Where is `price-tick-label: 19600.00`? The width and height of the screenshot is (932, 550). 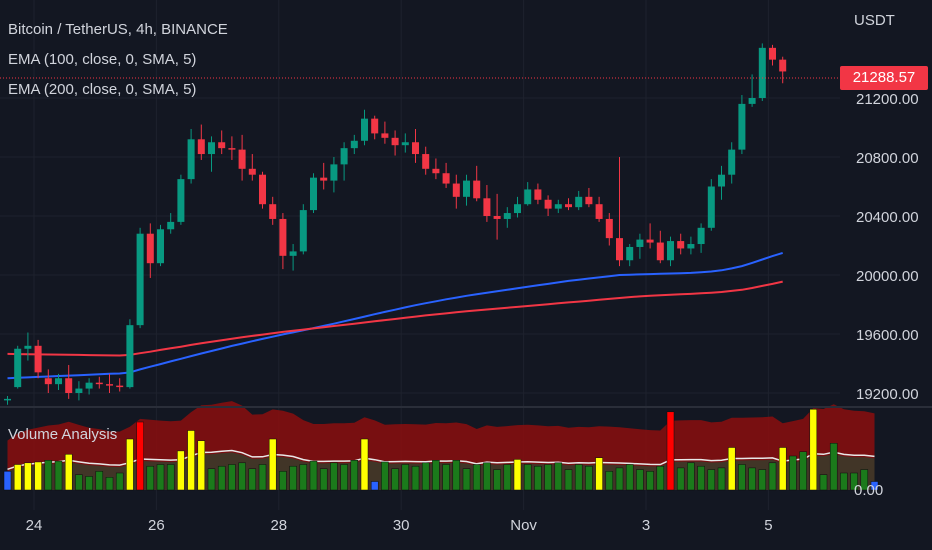 price-tick-label: 19600.00 is located at coordinates (887, 335).